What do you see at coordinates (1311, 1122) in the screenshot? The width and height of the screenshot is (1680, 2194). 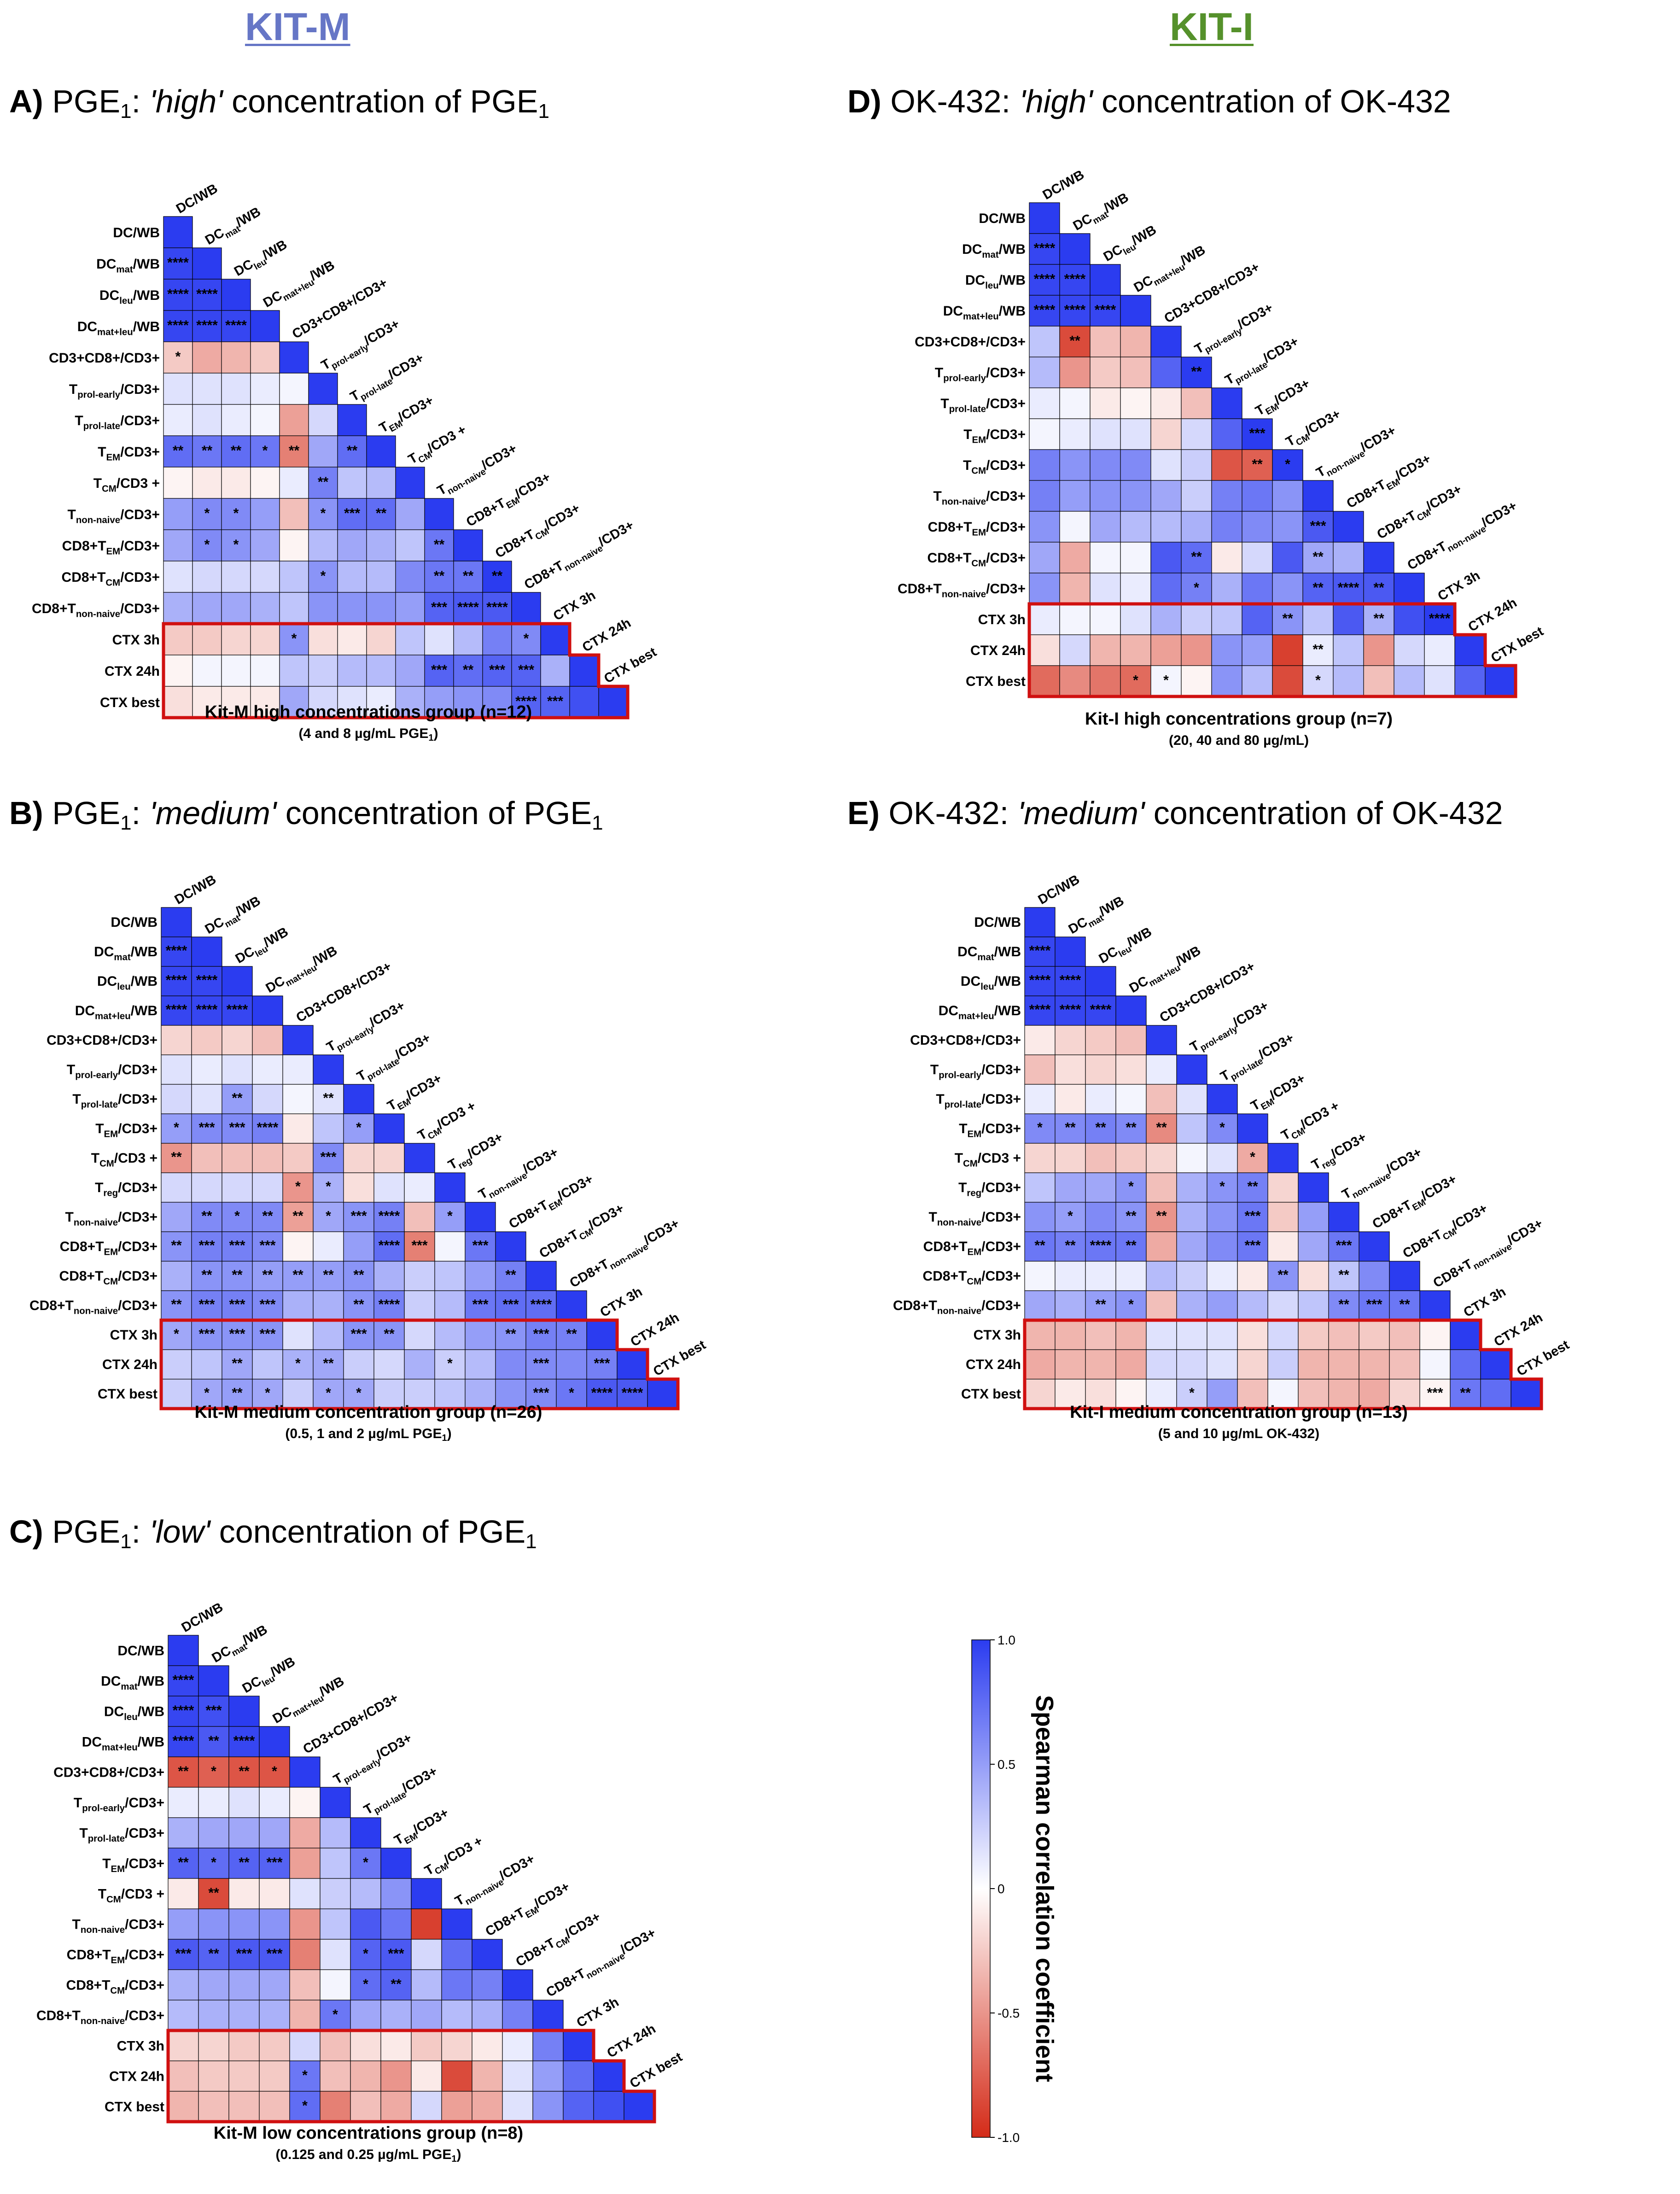 I see `column-label: TCM/CD3 +` at bounding box center [1311, 1122].